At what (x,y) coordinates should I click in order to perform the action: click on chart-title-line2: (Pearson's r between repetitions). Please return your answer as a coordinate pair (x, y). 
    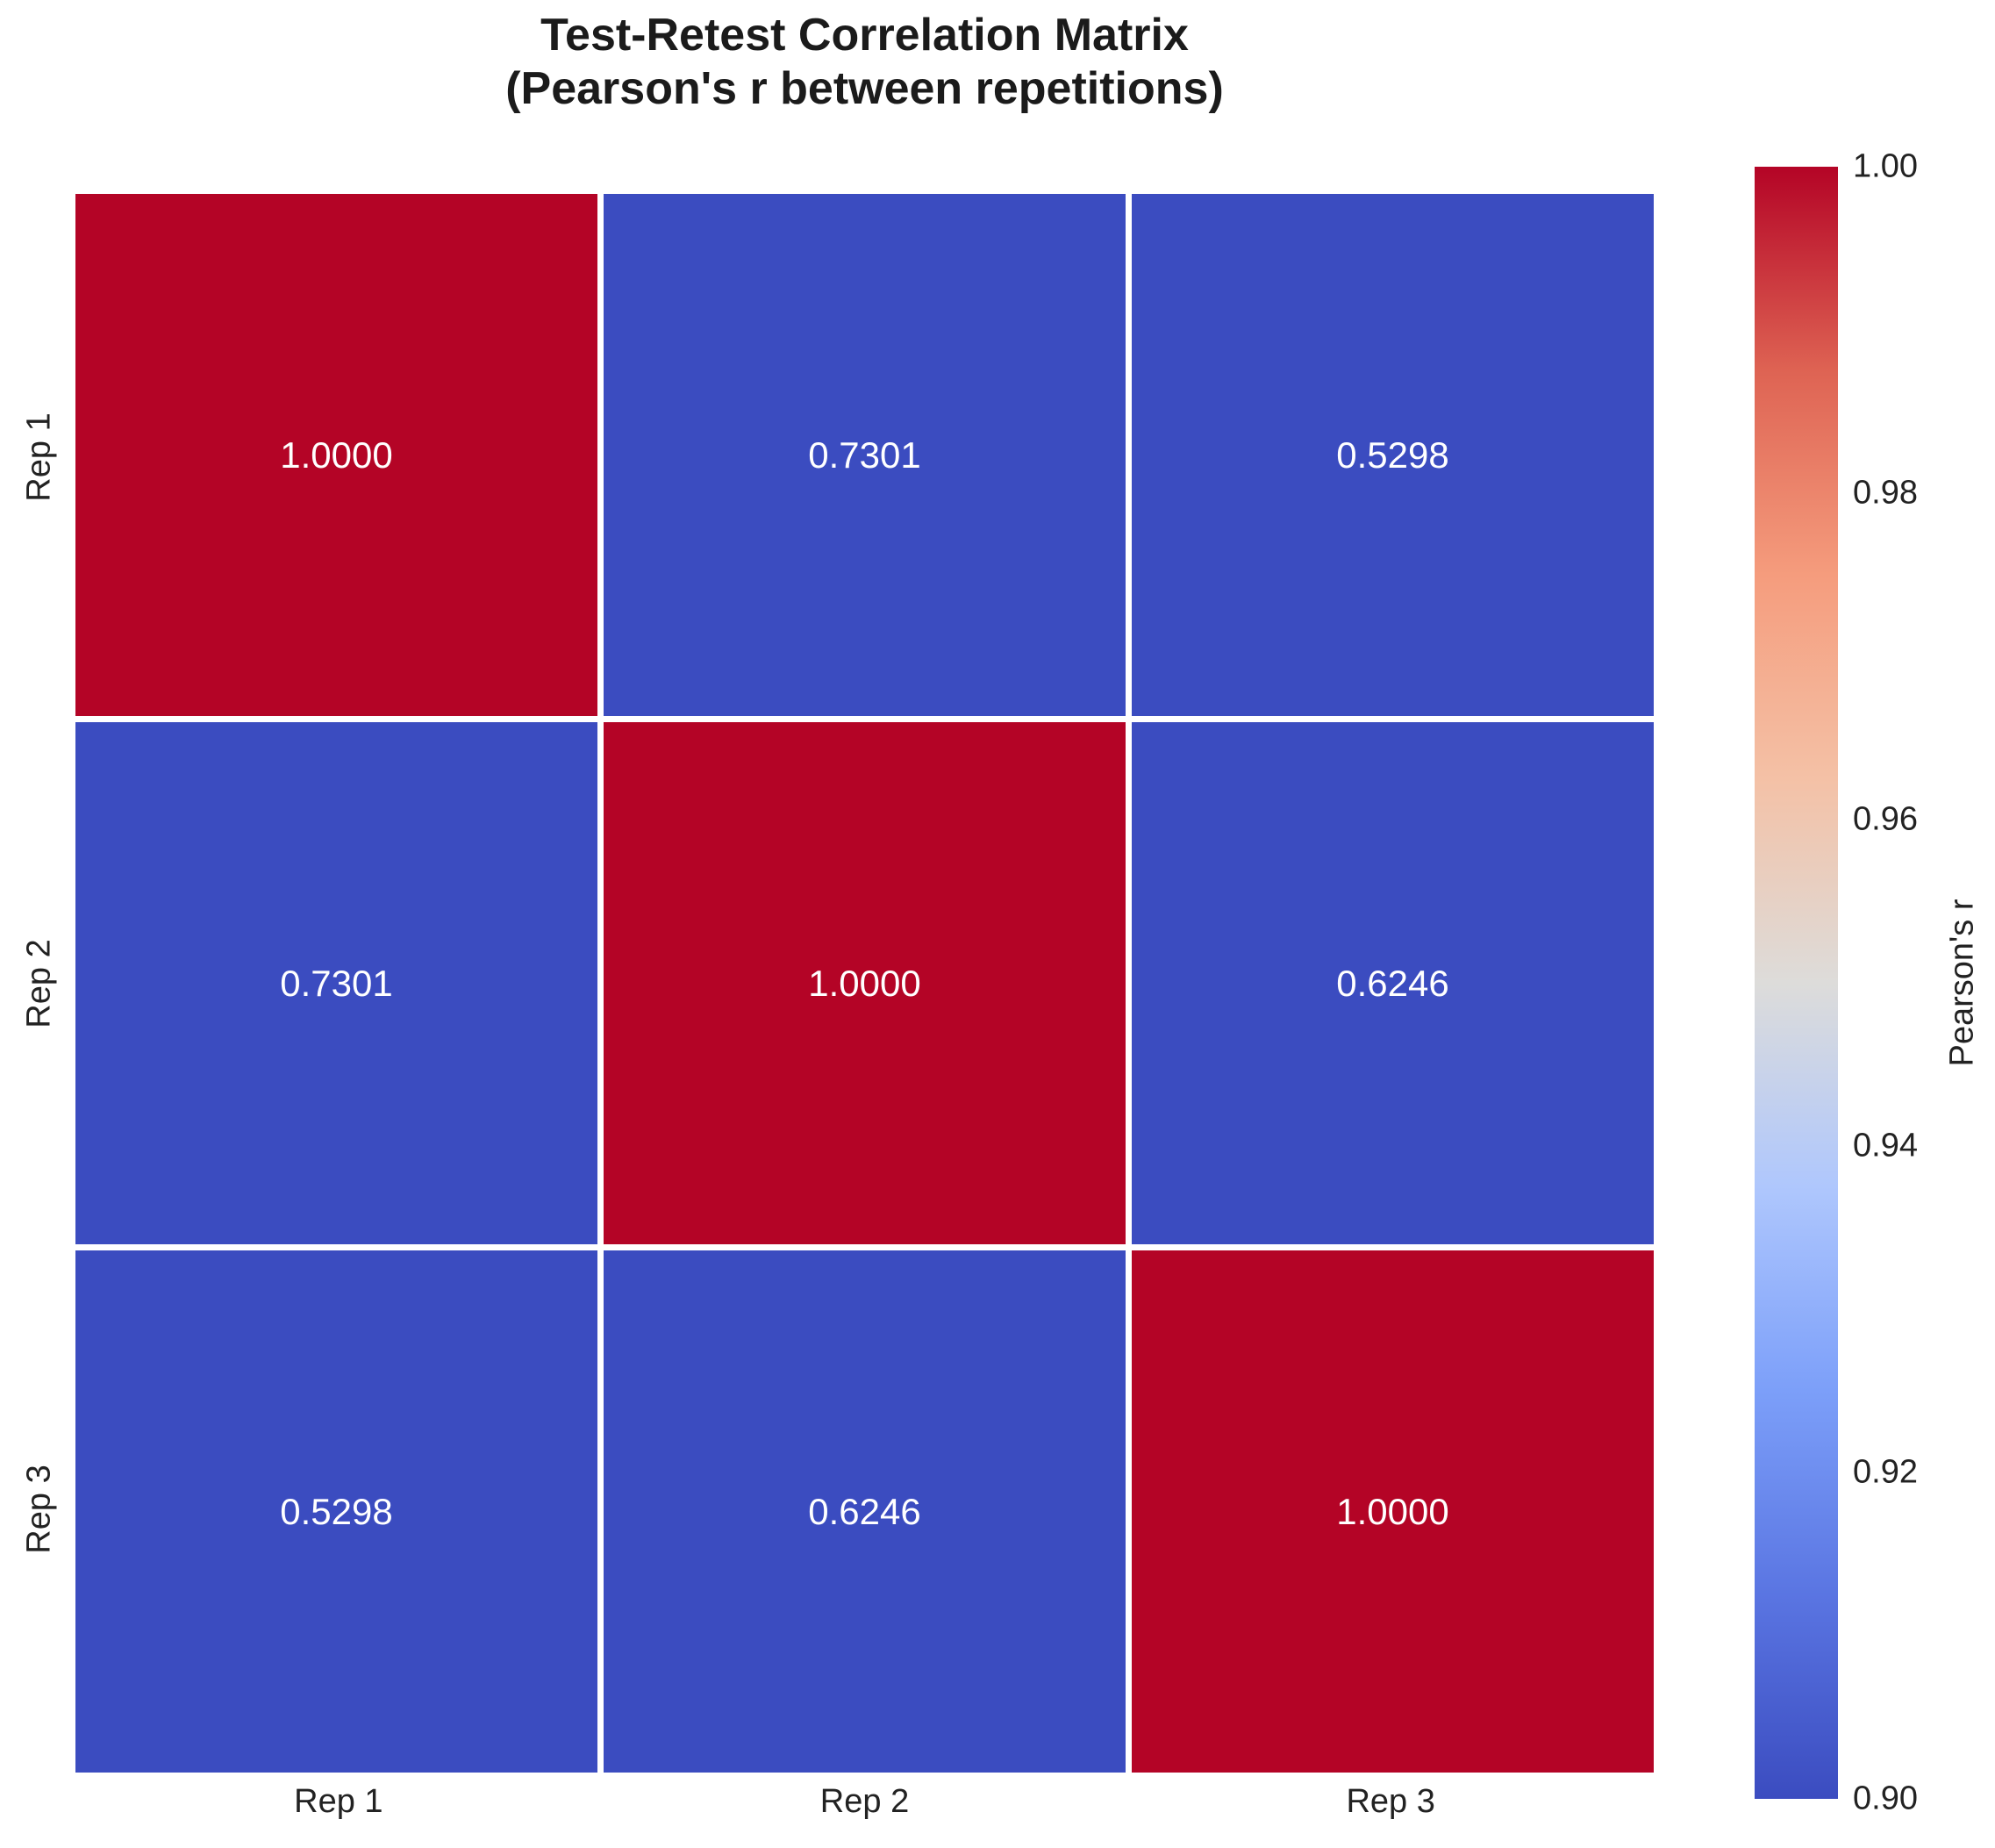
    Looking at the image, I should click on (864, 89).